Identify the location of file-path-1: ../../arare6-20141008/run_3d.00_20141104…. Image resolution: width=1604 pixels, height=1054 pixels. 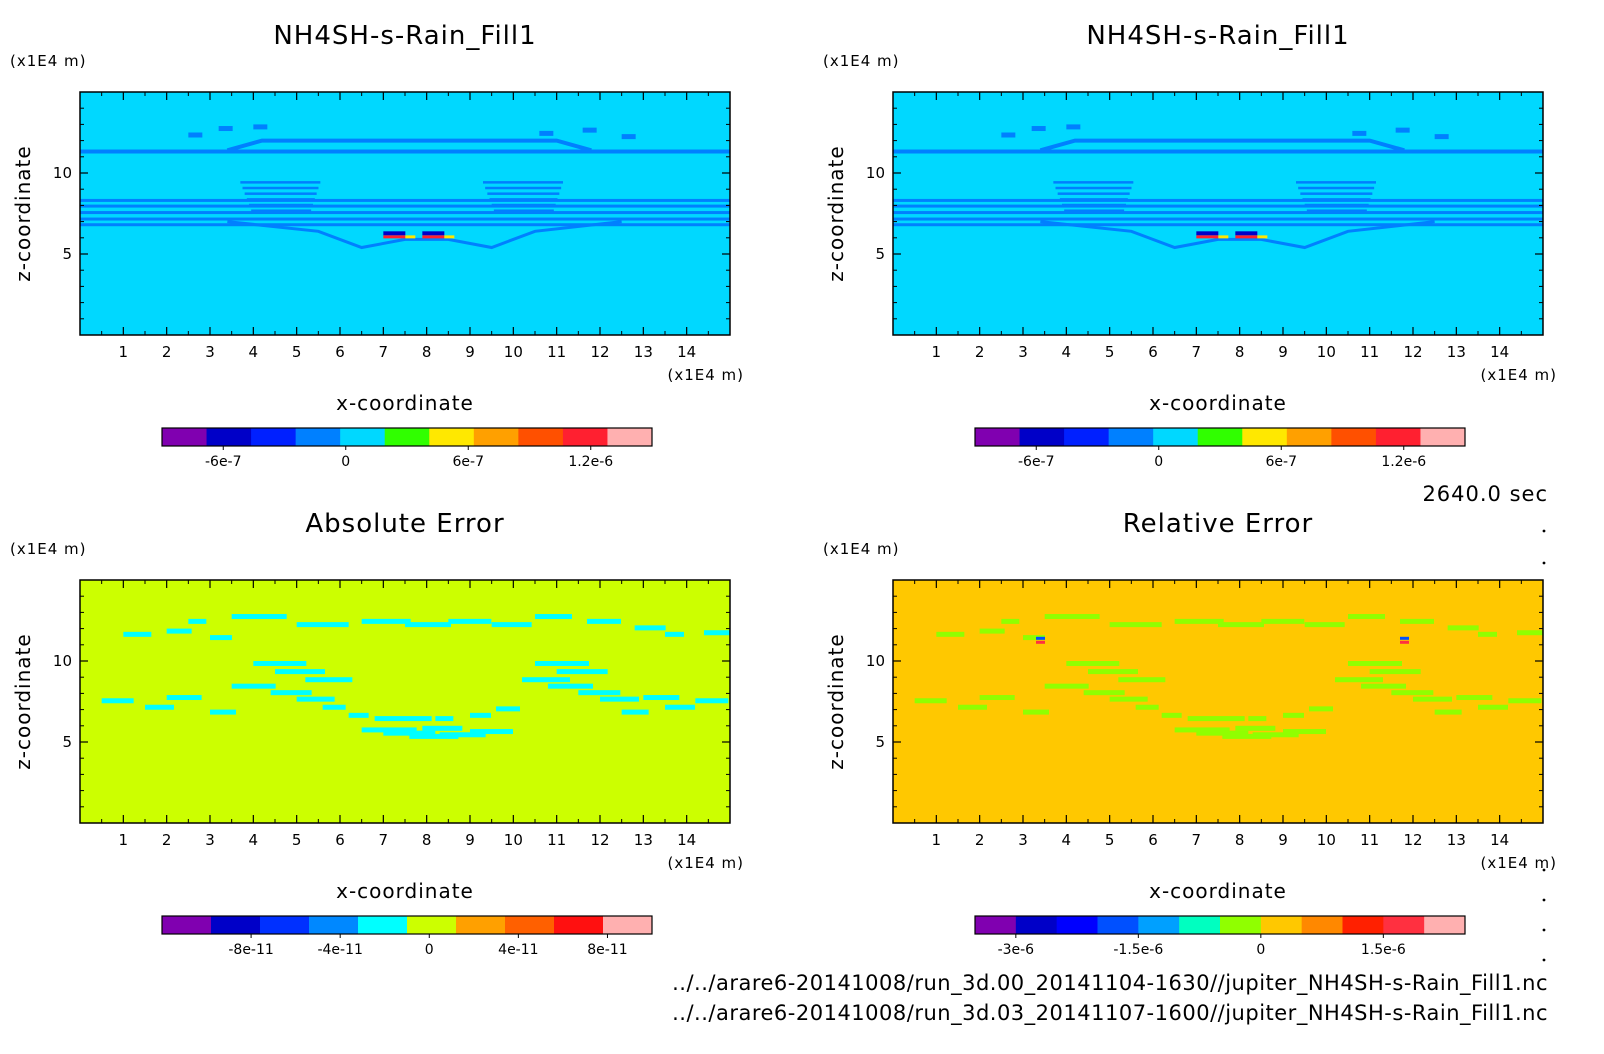
(1110, 983).